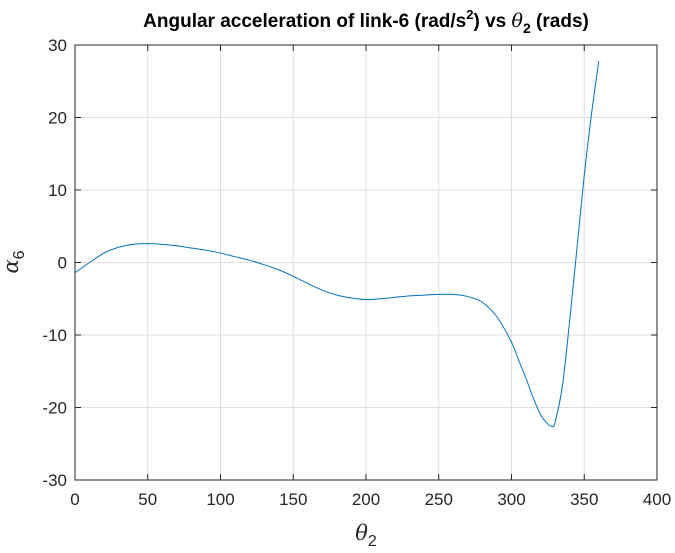 The image size is (675, 553). What do you see at coordinates (147, 499) in the screenshot?
I see `x-tick-label: 50` at bounding box center [147, 499].